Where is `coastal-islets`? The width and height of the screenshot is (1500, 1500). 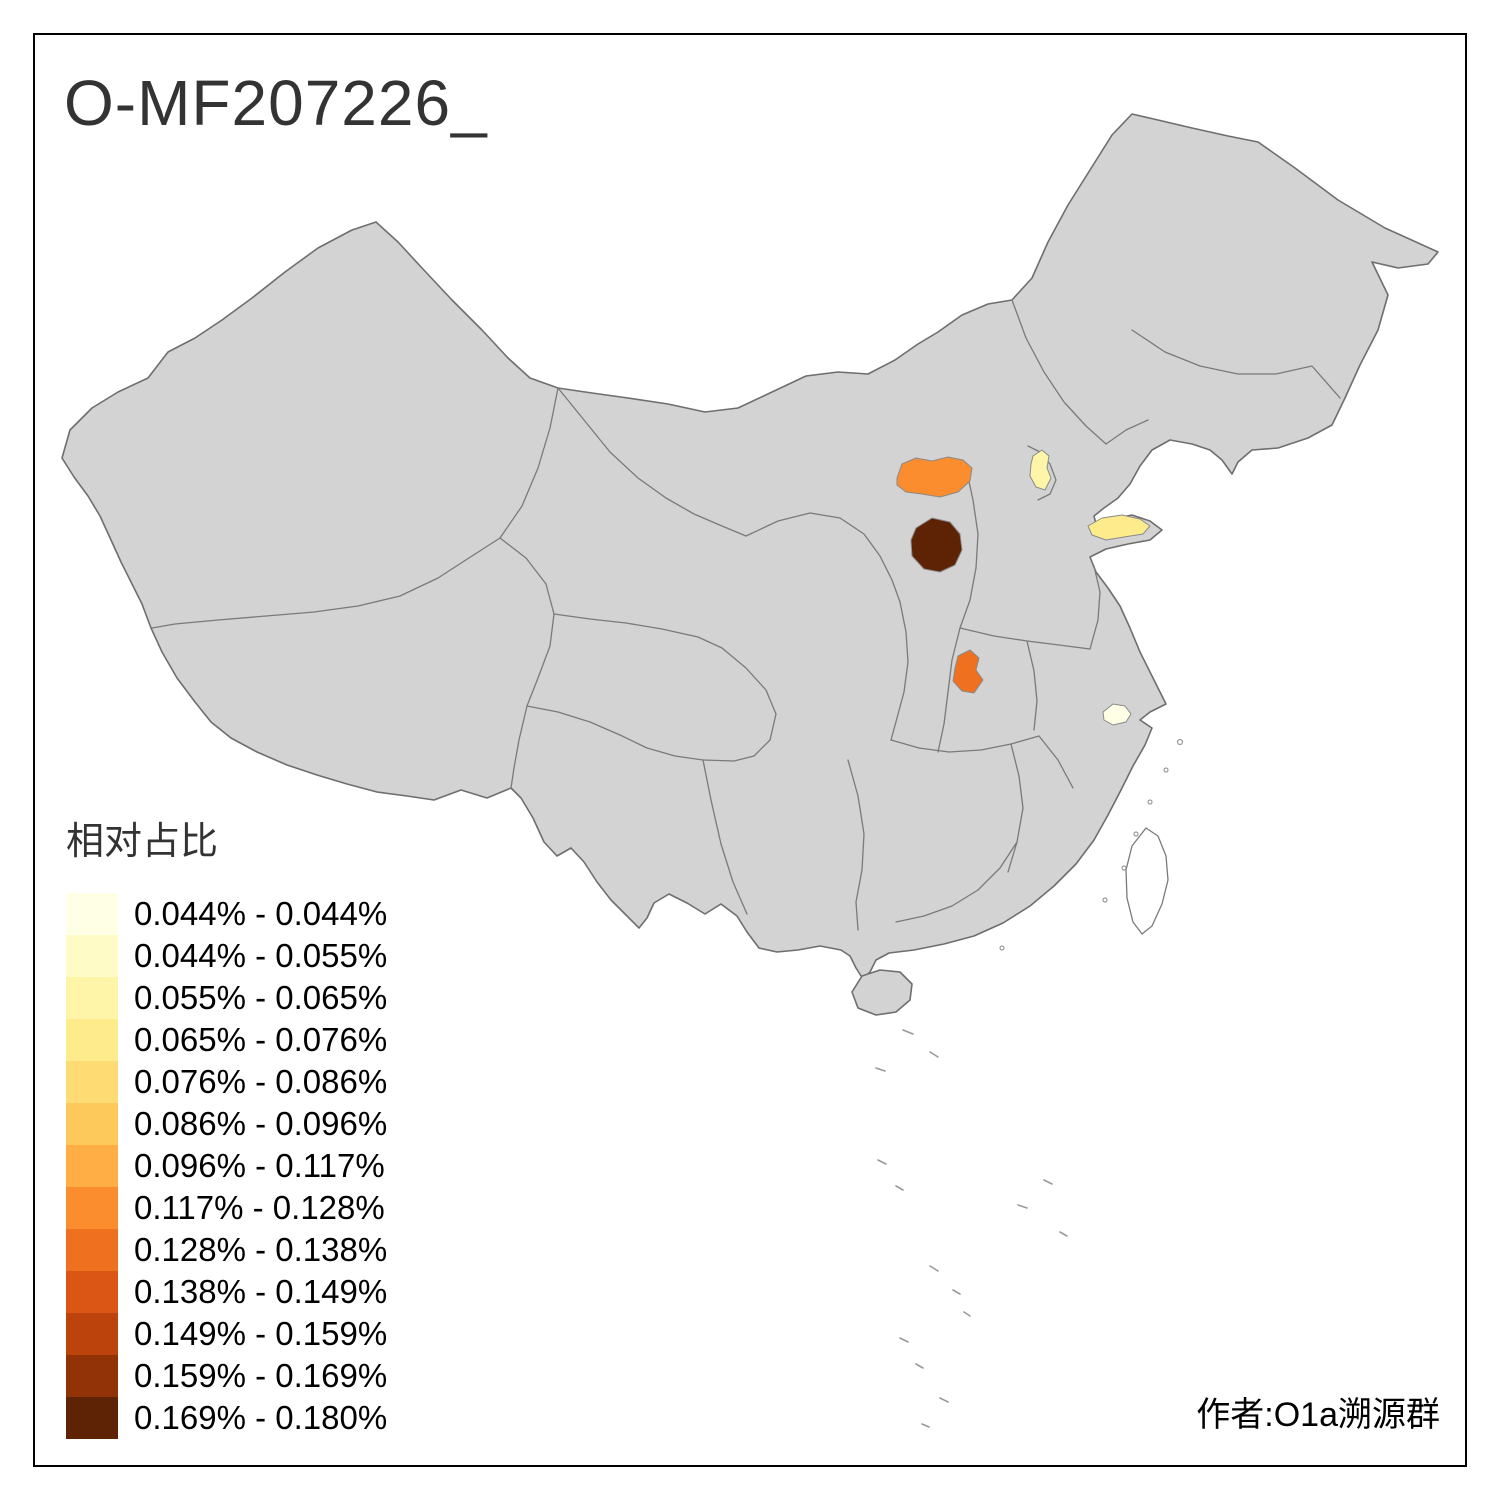 coastal-islets is located at coordinates (1091, 844).